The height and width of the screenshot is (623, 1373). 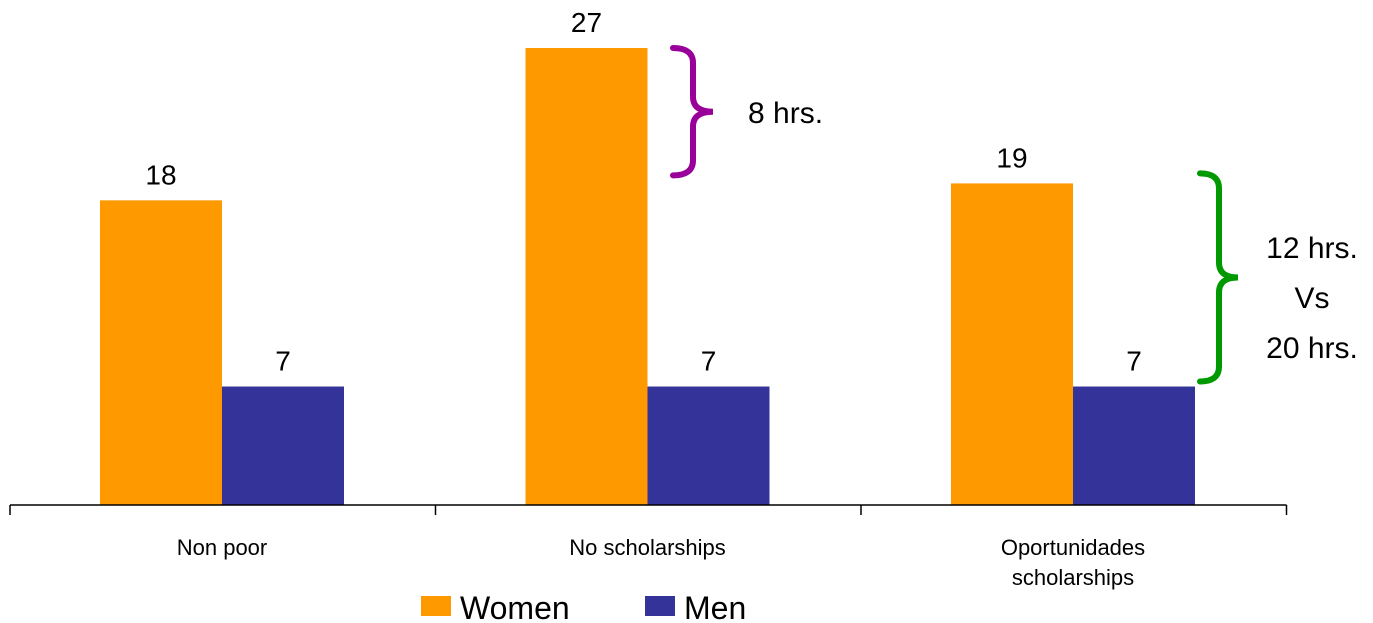 What do you see at coordinates (660, 606) in the screenshot?
I see `legend-swatch-men` at bounding box center [660, 606].